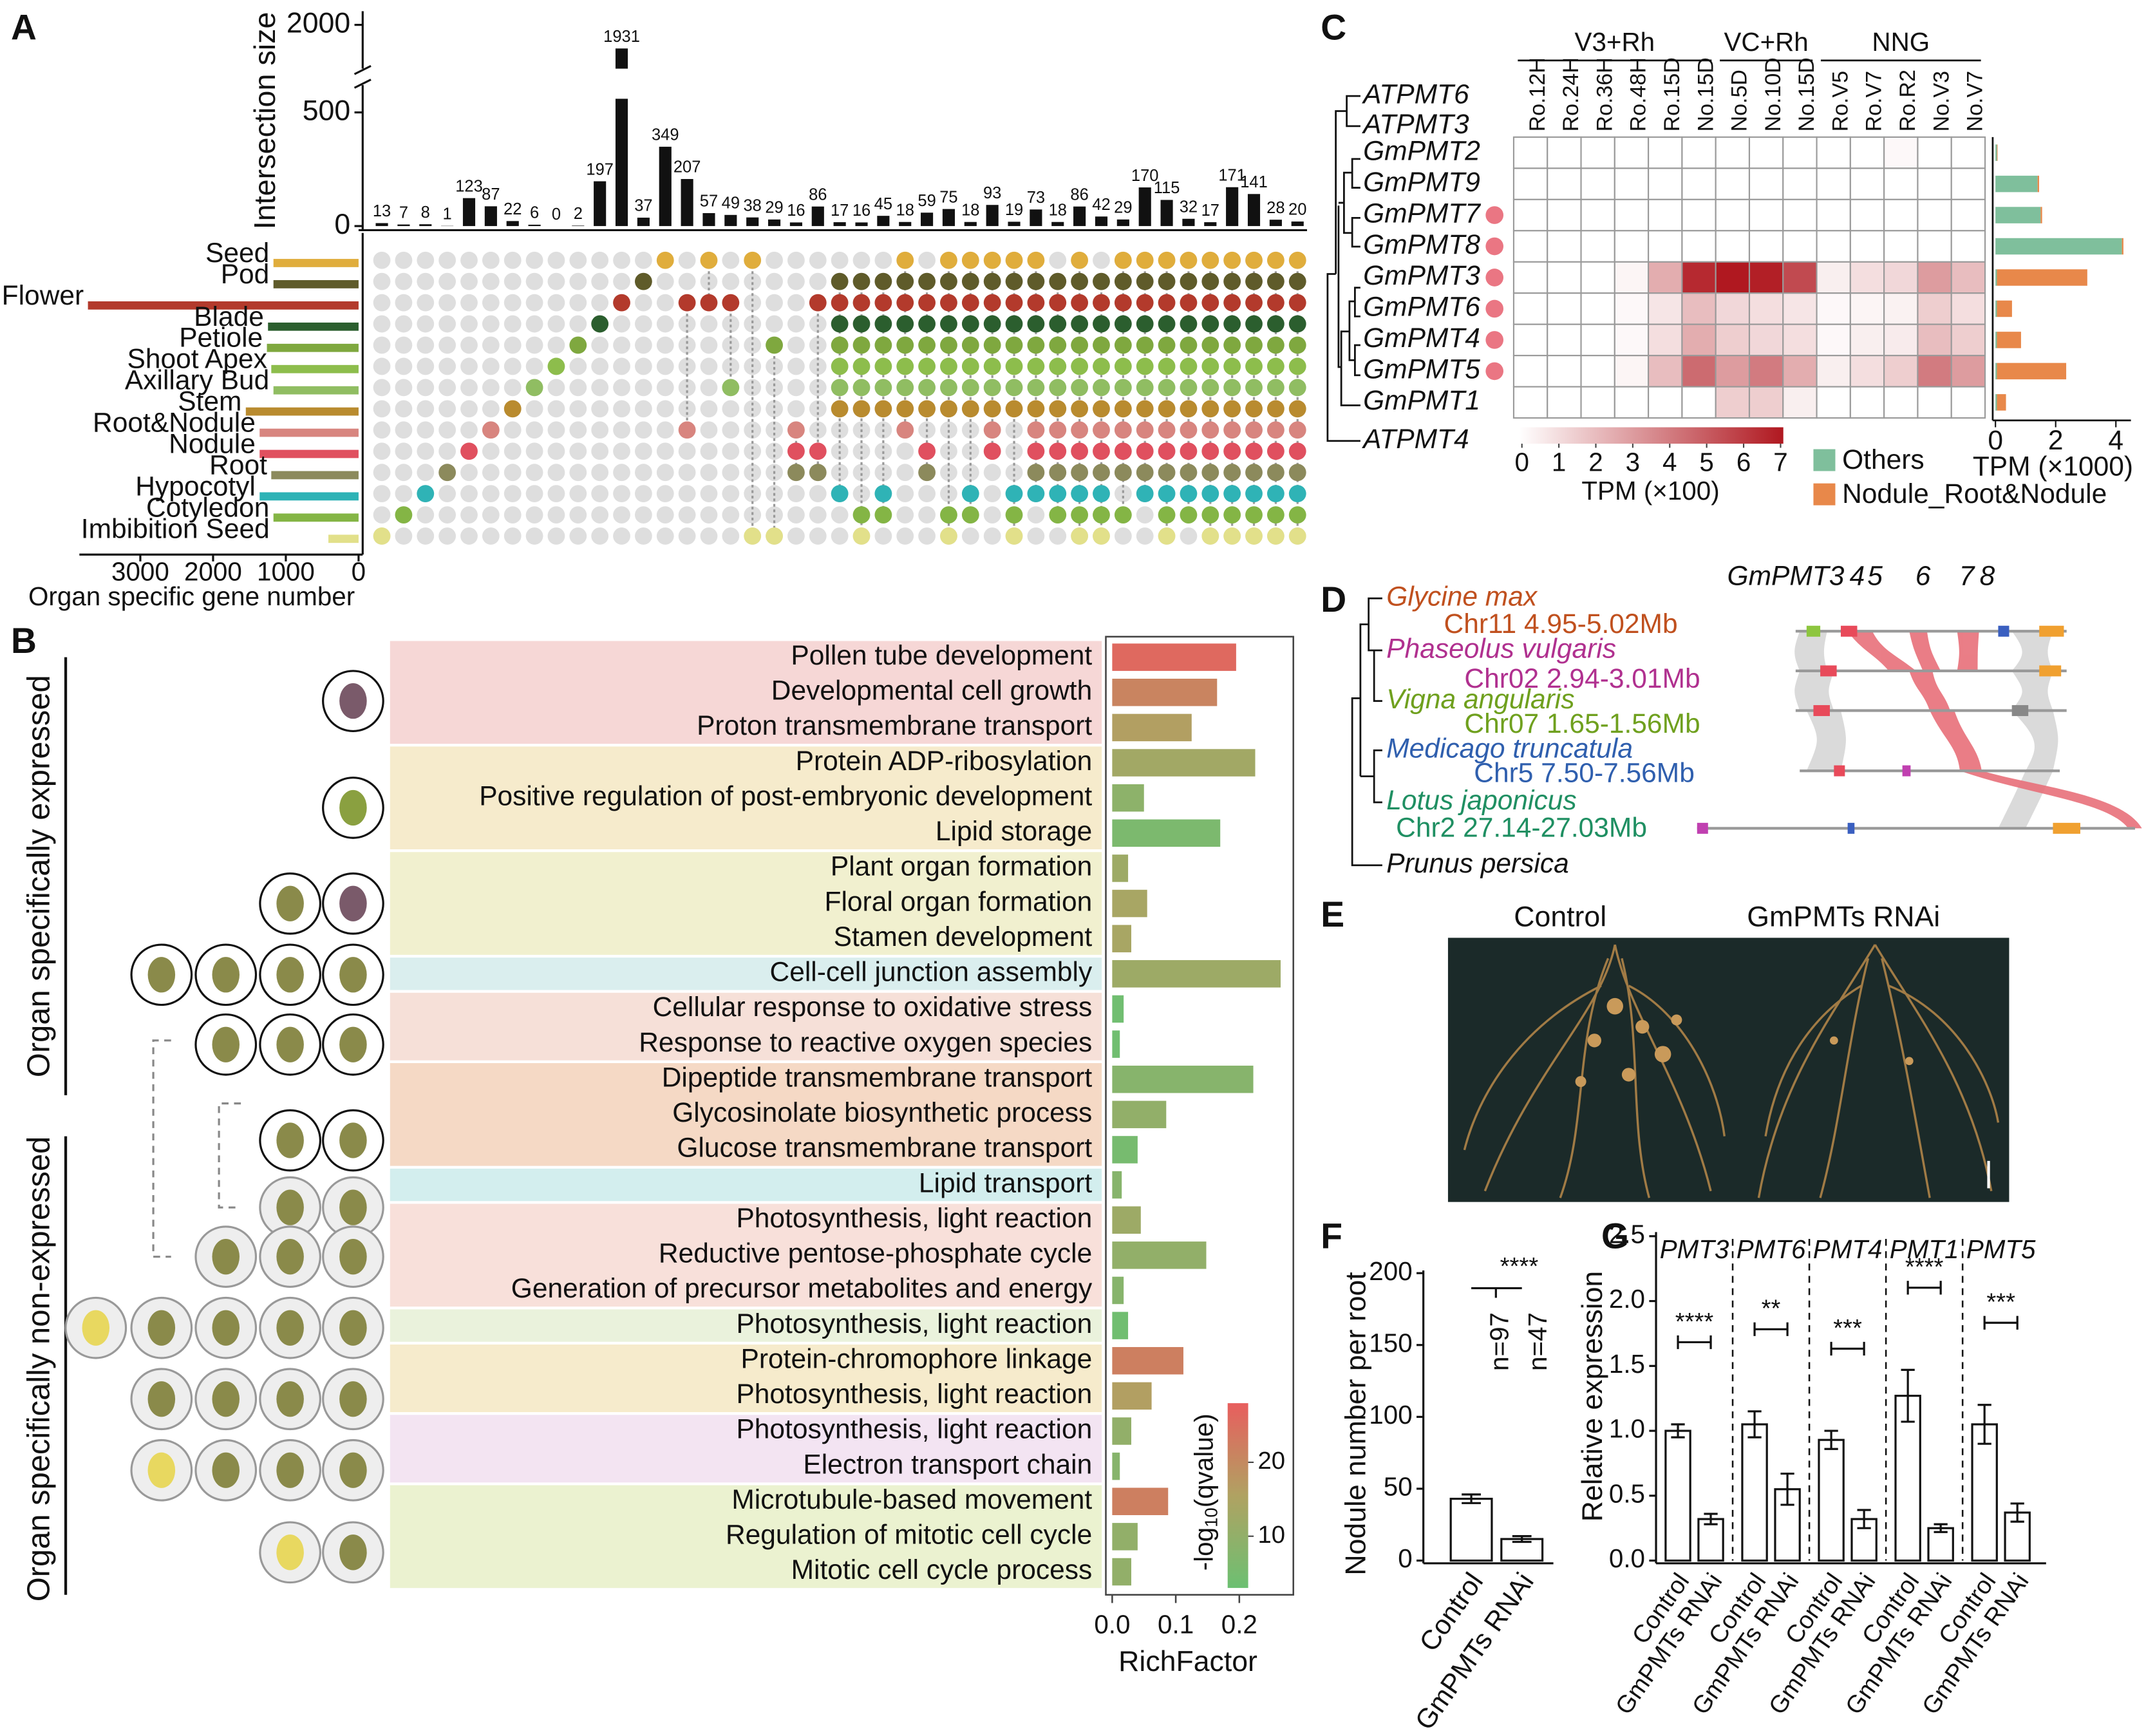  I want to click on legend-swatch, so click(1824, 494).